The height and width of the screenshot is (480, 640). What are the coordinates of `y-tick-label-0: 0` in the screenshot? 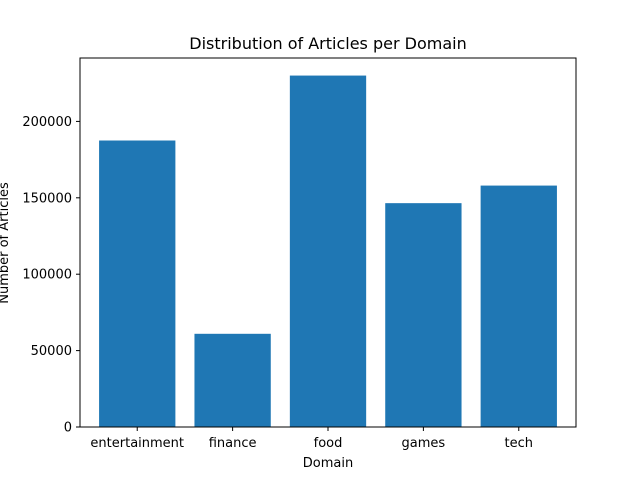 It's located at (68, 428).